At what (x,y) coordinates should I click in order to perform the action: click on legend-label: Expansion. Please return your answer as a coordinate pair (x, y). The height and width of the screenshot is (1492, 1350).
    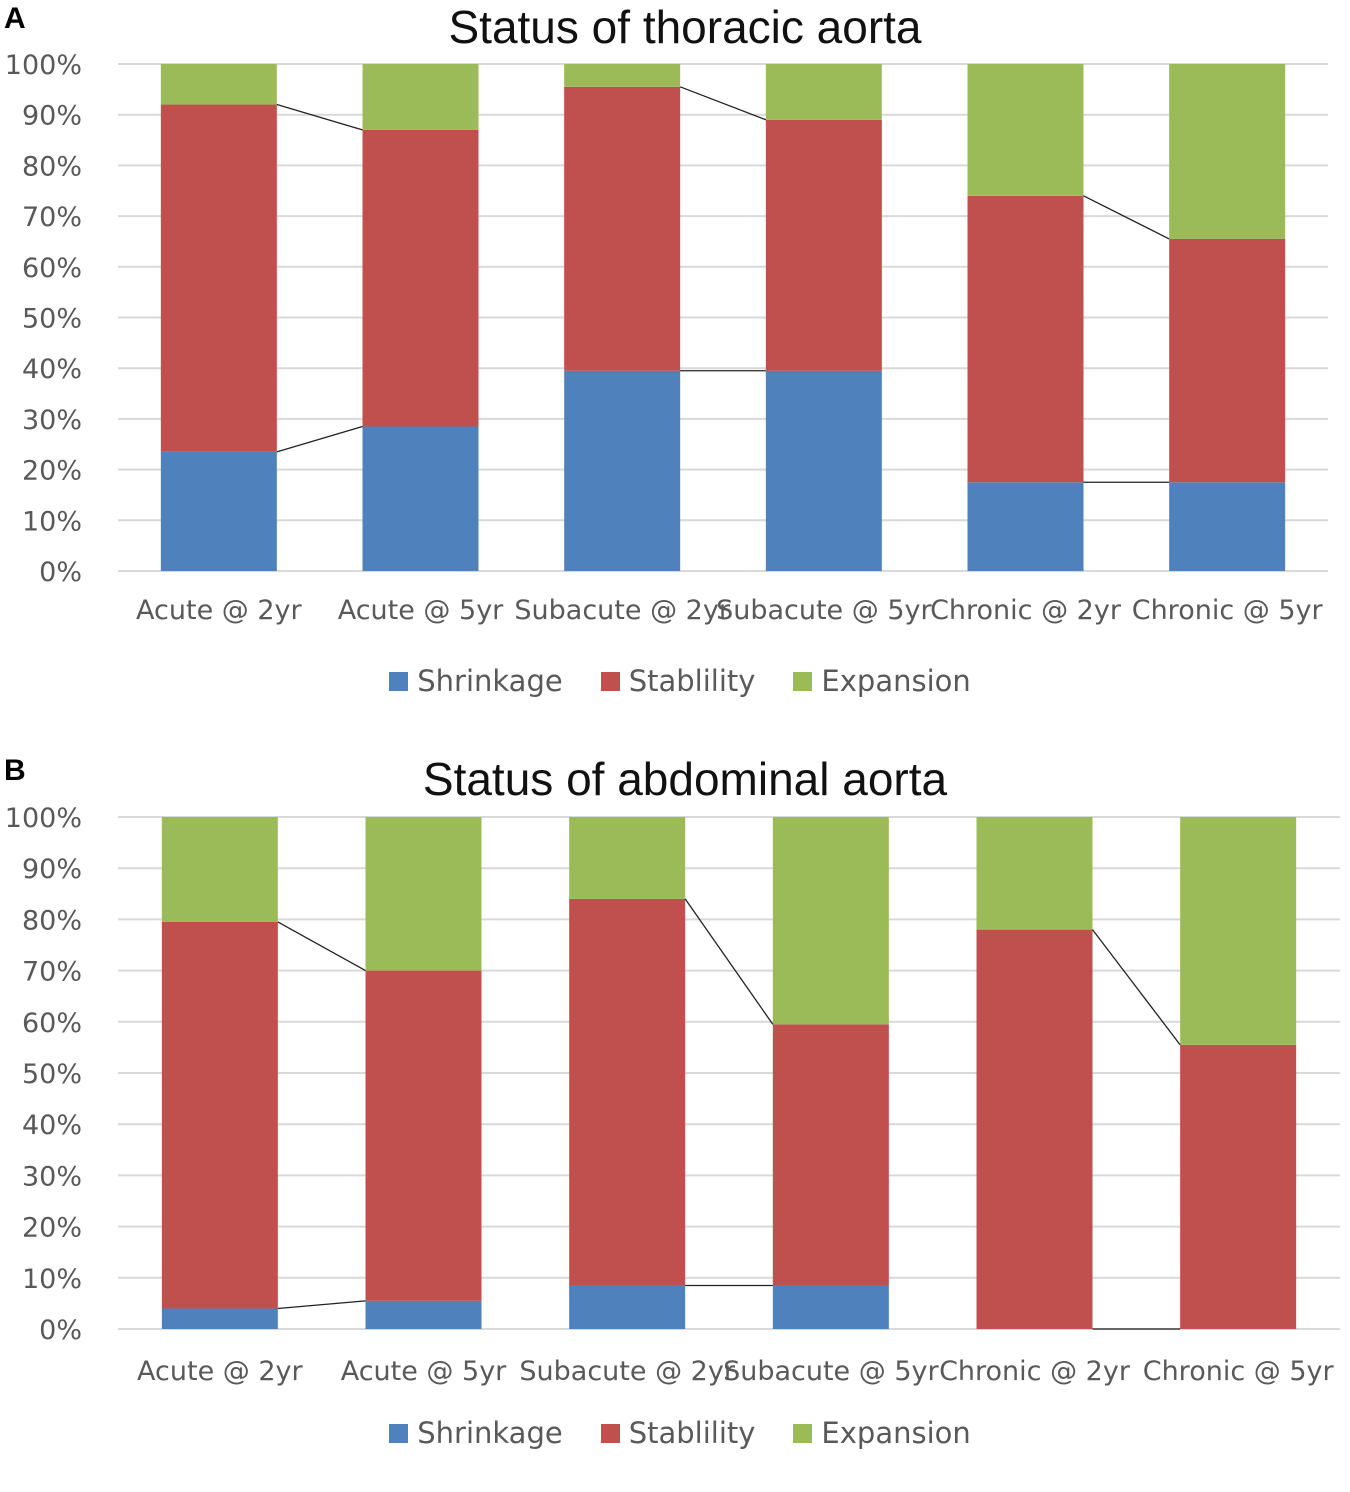
    Looking at the image, I should click on (896, 681).